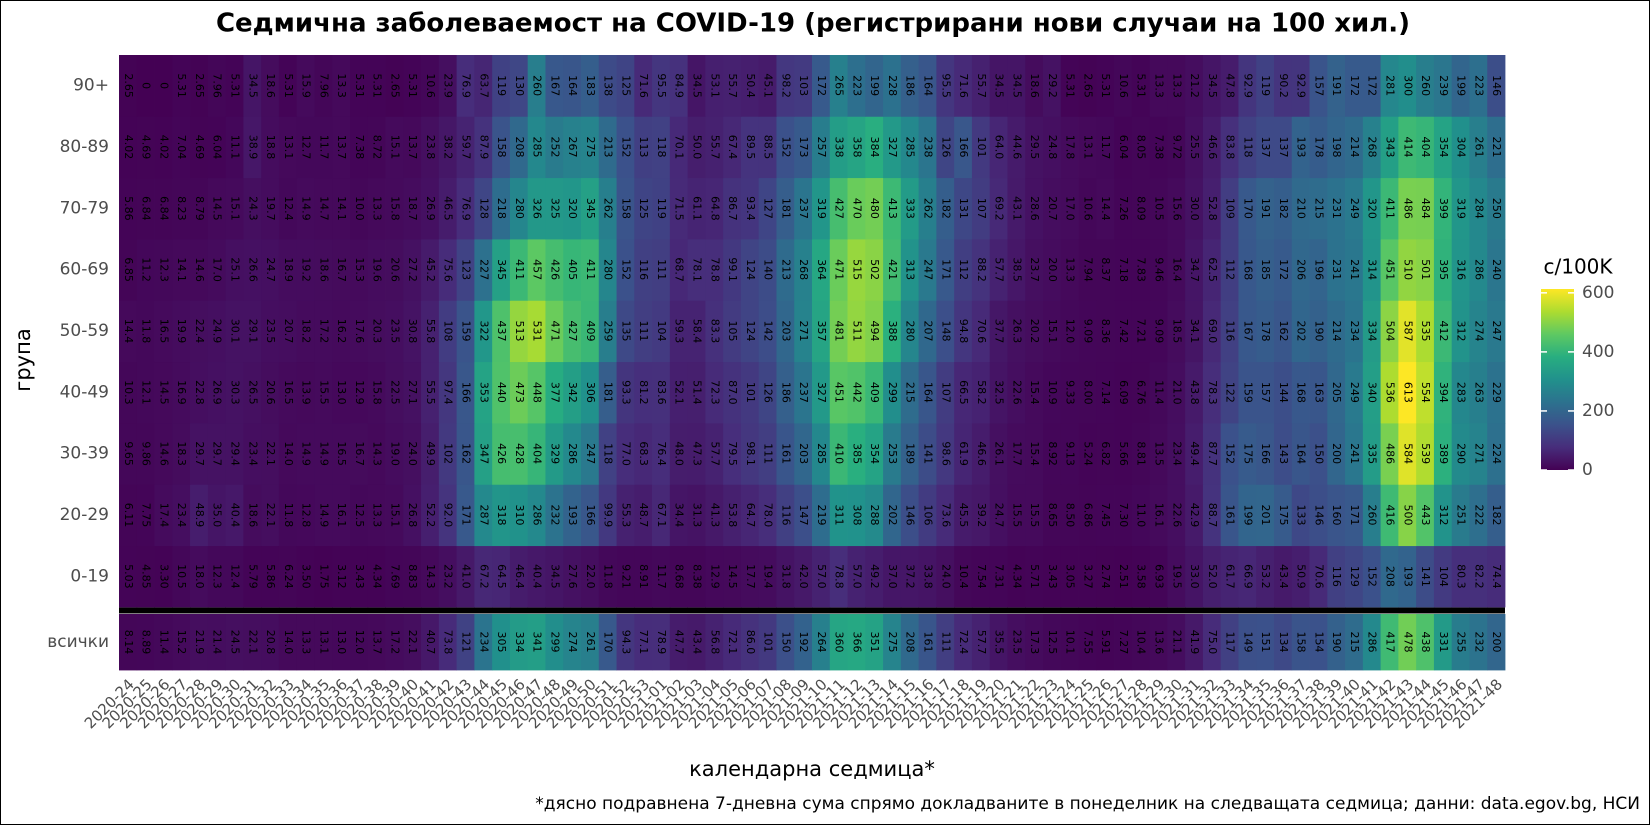 The width and height of the screenshot is (1650, 825). Describe the element at coordinates (1141, 147) in the screenshot. I see `cell-label: 8.05` at that location.